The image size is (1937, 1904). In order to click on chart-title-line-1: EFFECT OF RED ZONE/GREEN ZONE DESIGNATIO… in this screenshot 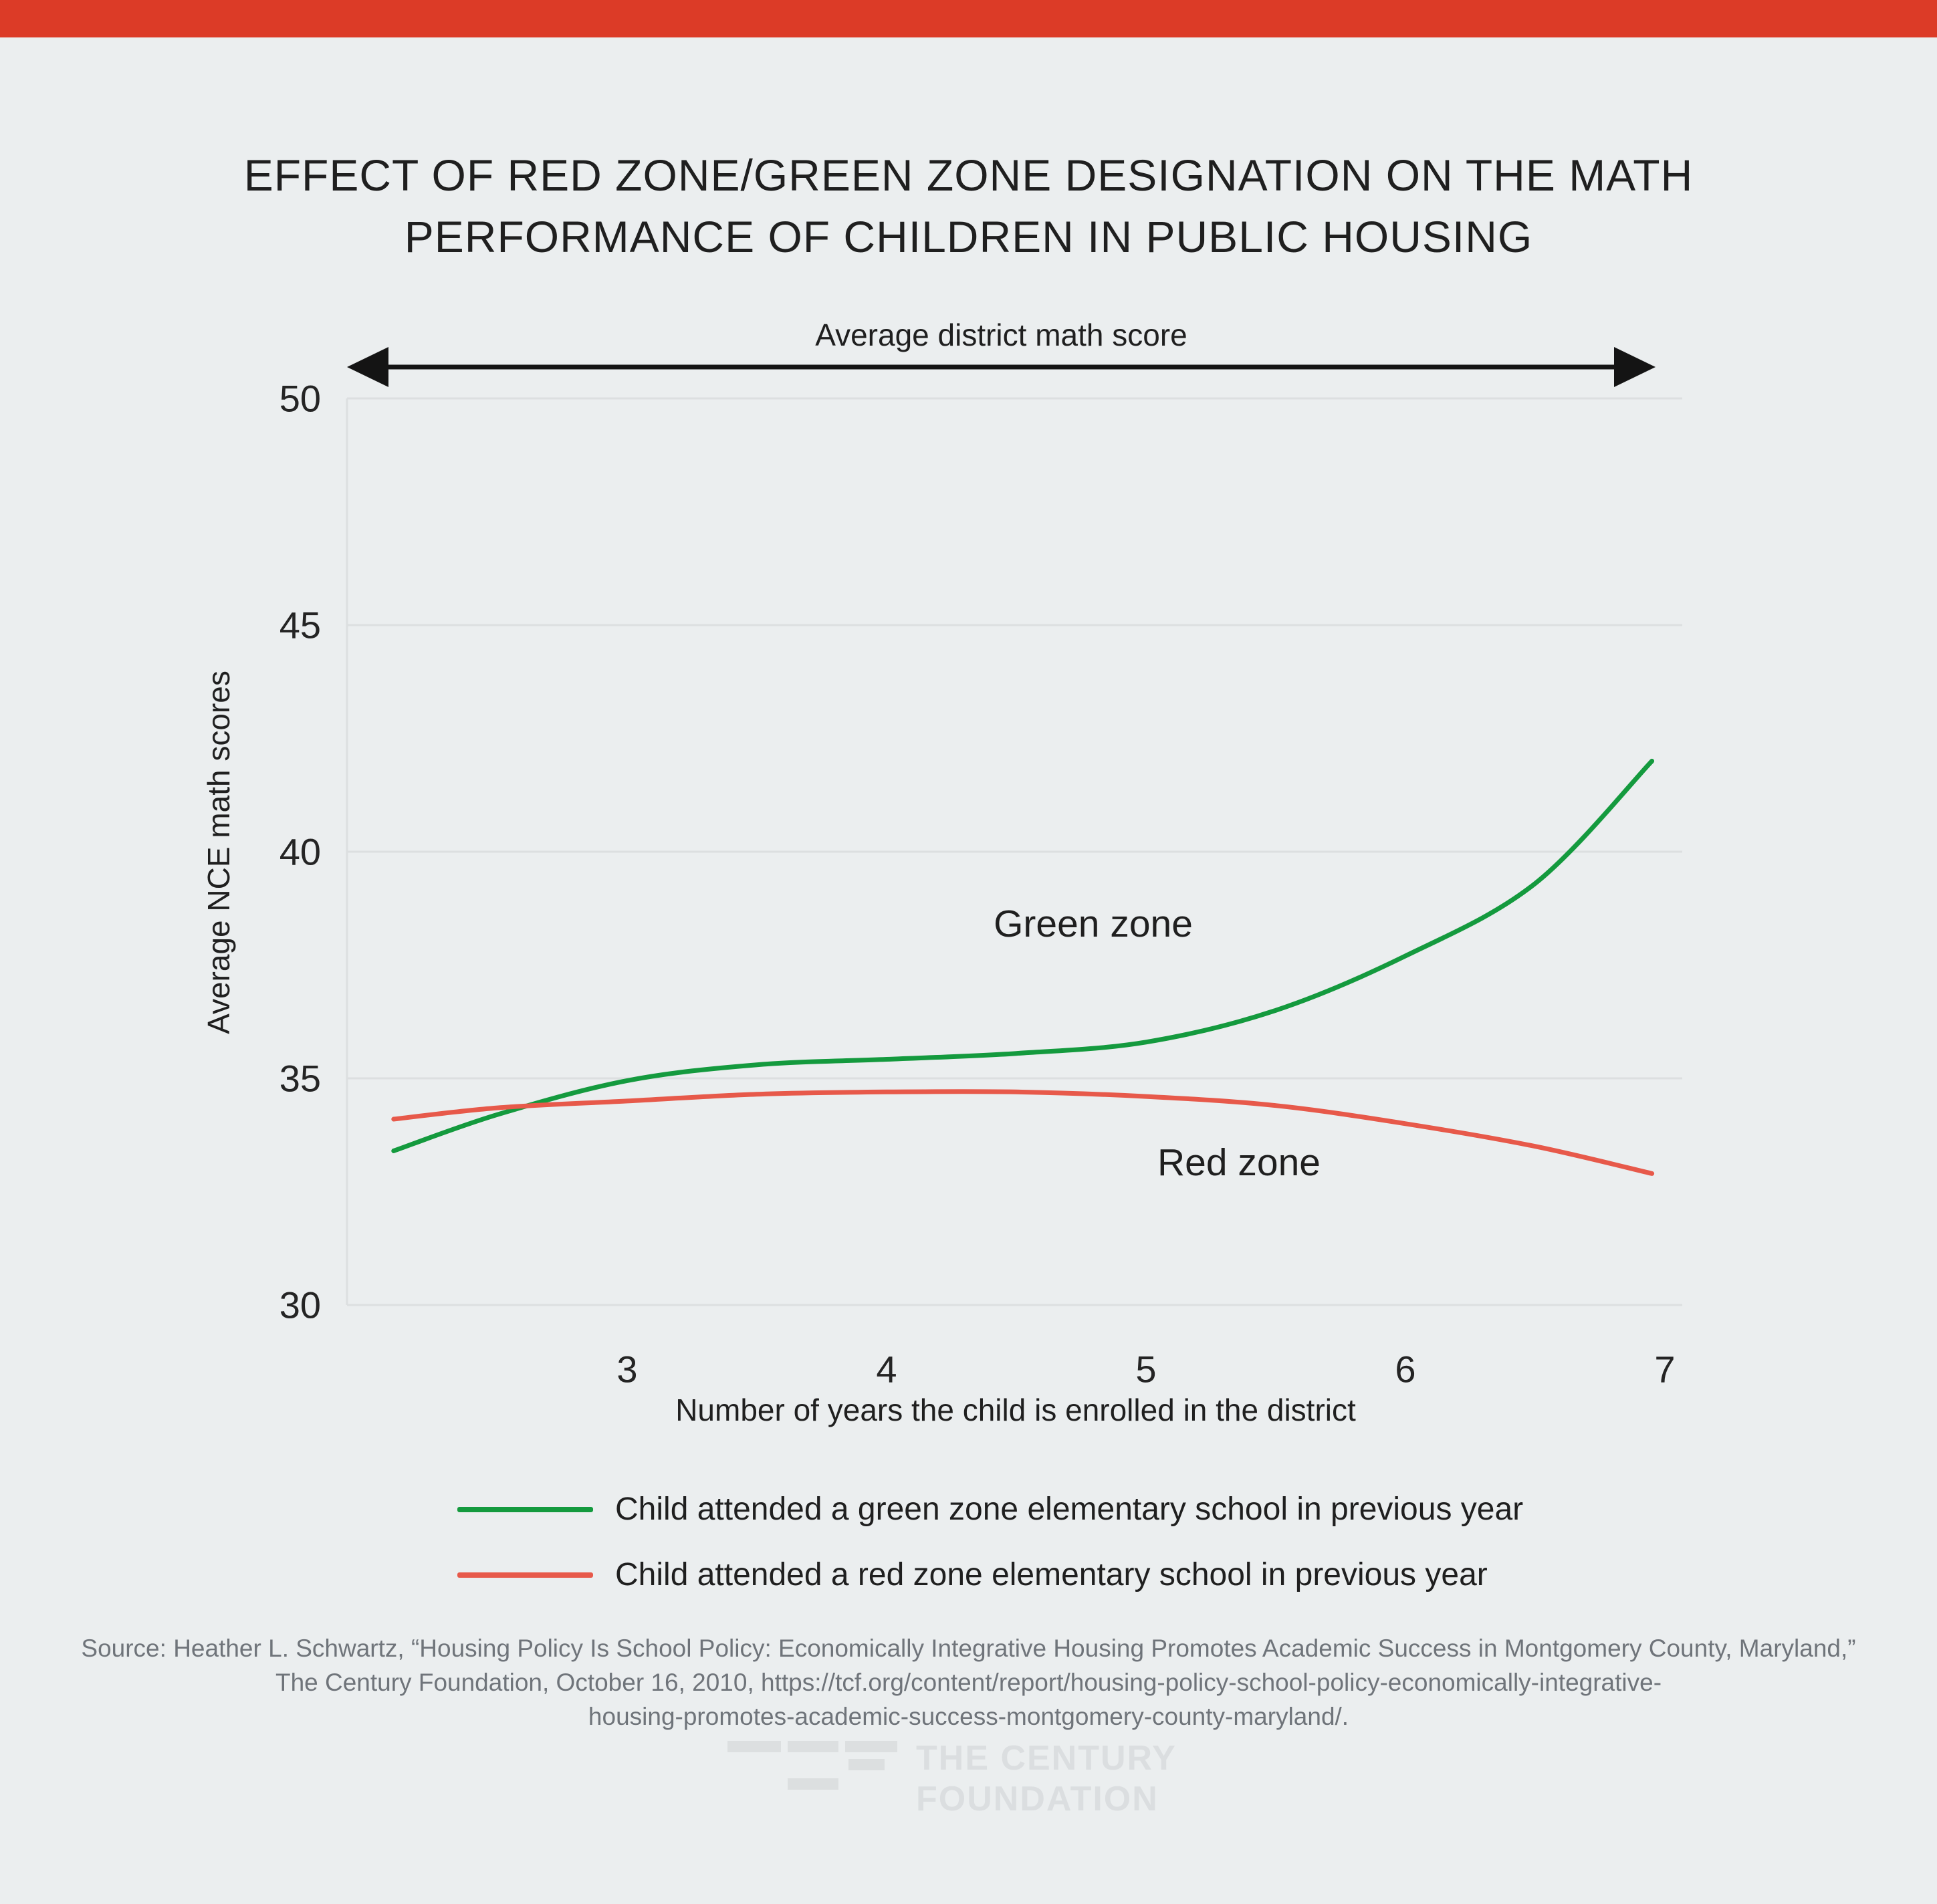, I will do `click(968, 175)`.